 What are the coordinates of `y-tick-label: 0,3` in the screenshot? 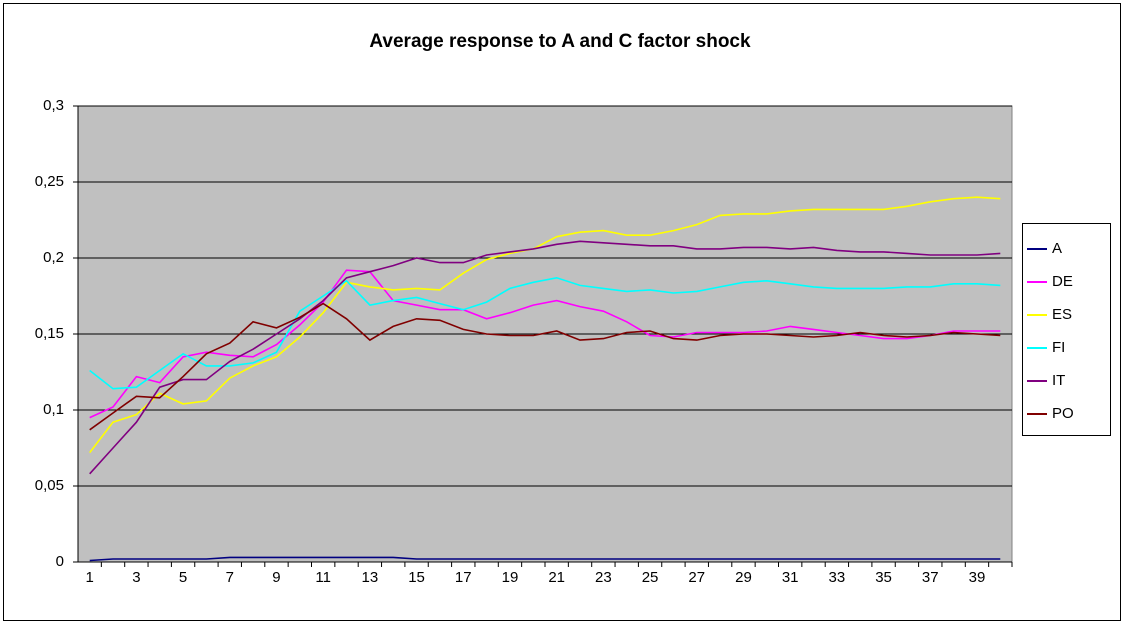 It's located at (53, 105).